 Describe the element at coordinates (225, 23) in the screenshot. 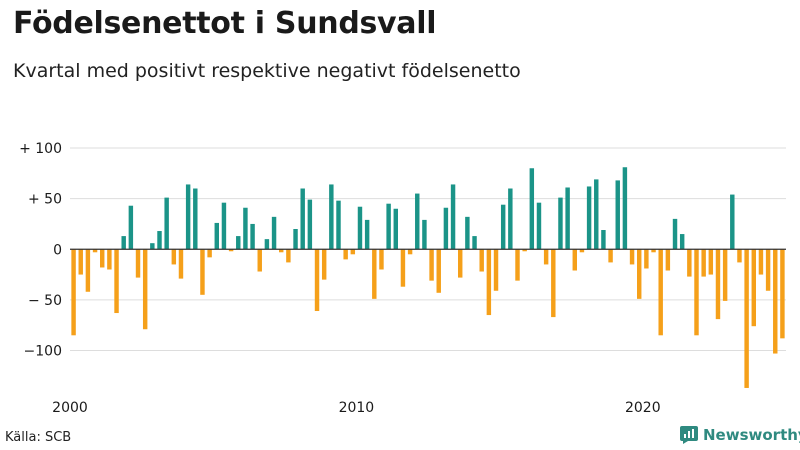

I see `chart-title: Födelsenettot i Sundsvall` at that location.